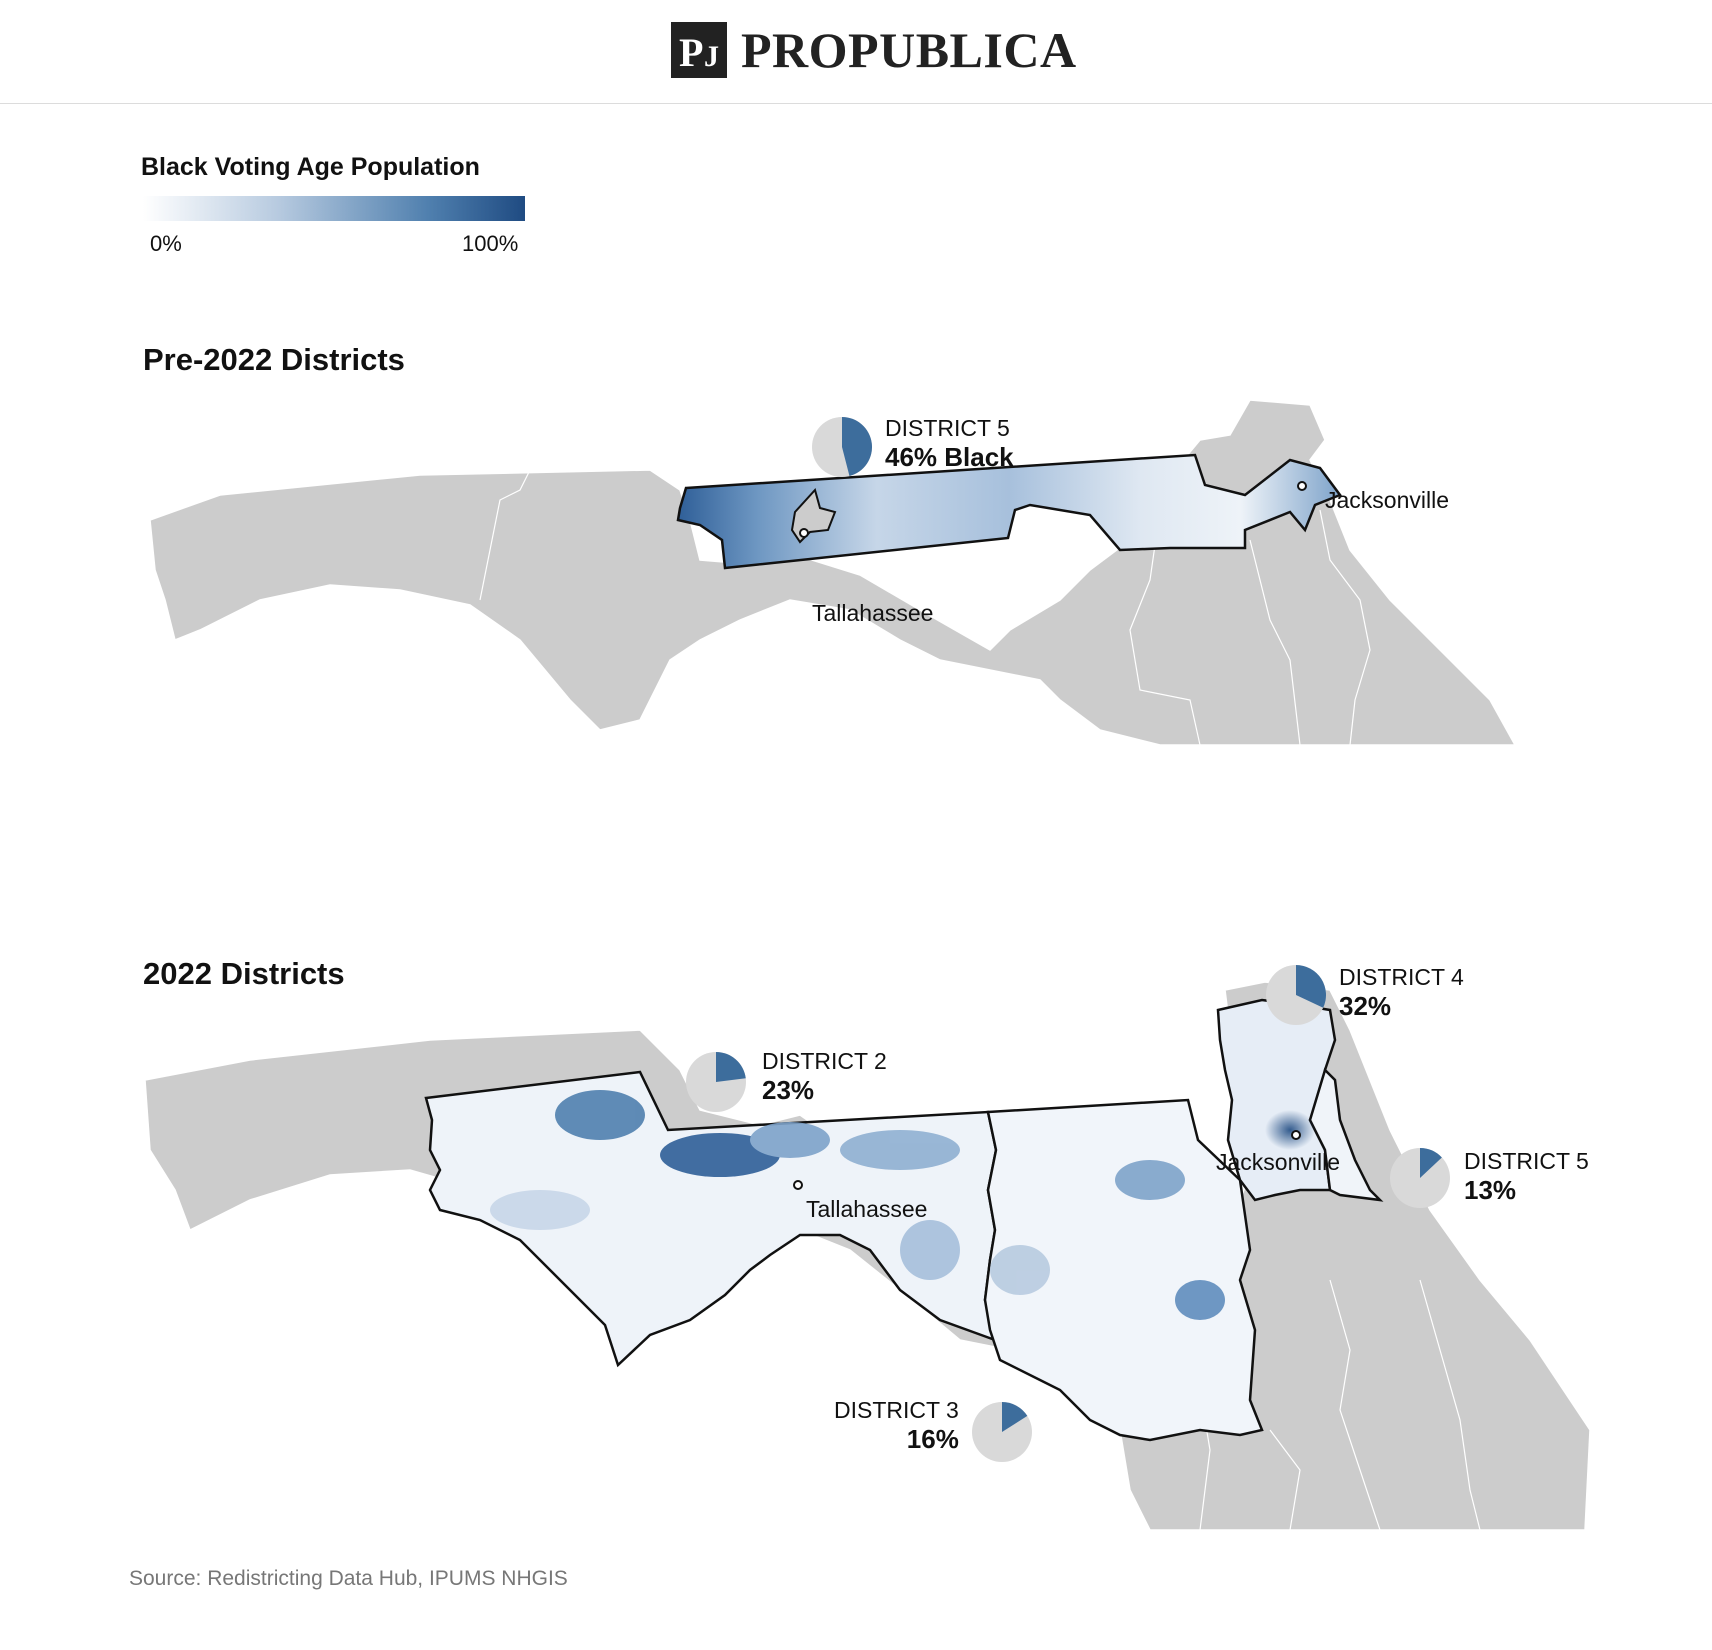 This screenshot has width=1712, height=1650. What do you see at coordinates (1526, 1161) in the screenshot?
I see `district-5-name: DISTRICT 5` at bounding box center [1526, 1161].